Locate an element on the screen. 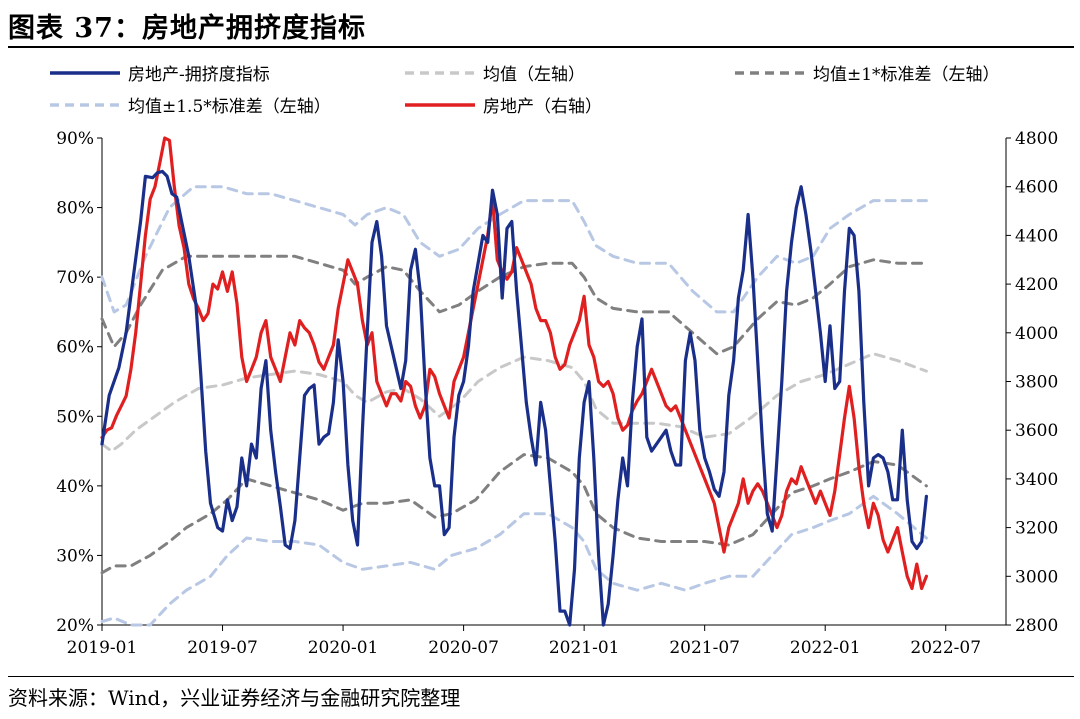  legend-swatch-crowding is located at coordinates (85, 72).